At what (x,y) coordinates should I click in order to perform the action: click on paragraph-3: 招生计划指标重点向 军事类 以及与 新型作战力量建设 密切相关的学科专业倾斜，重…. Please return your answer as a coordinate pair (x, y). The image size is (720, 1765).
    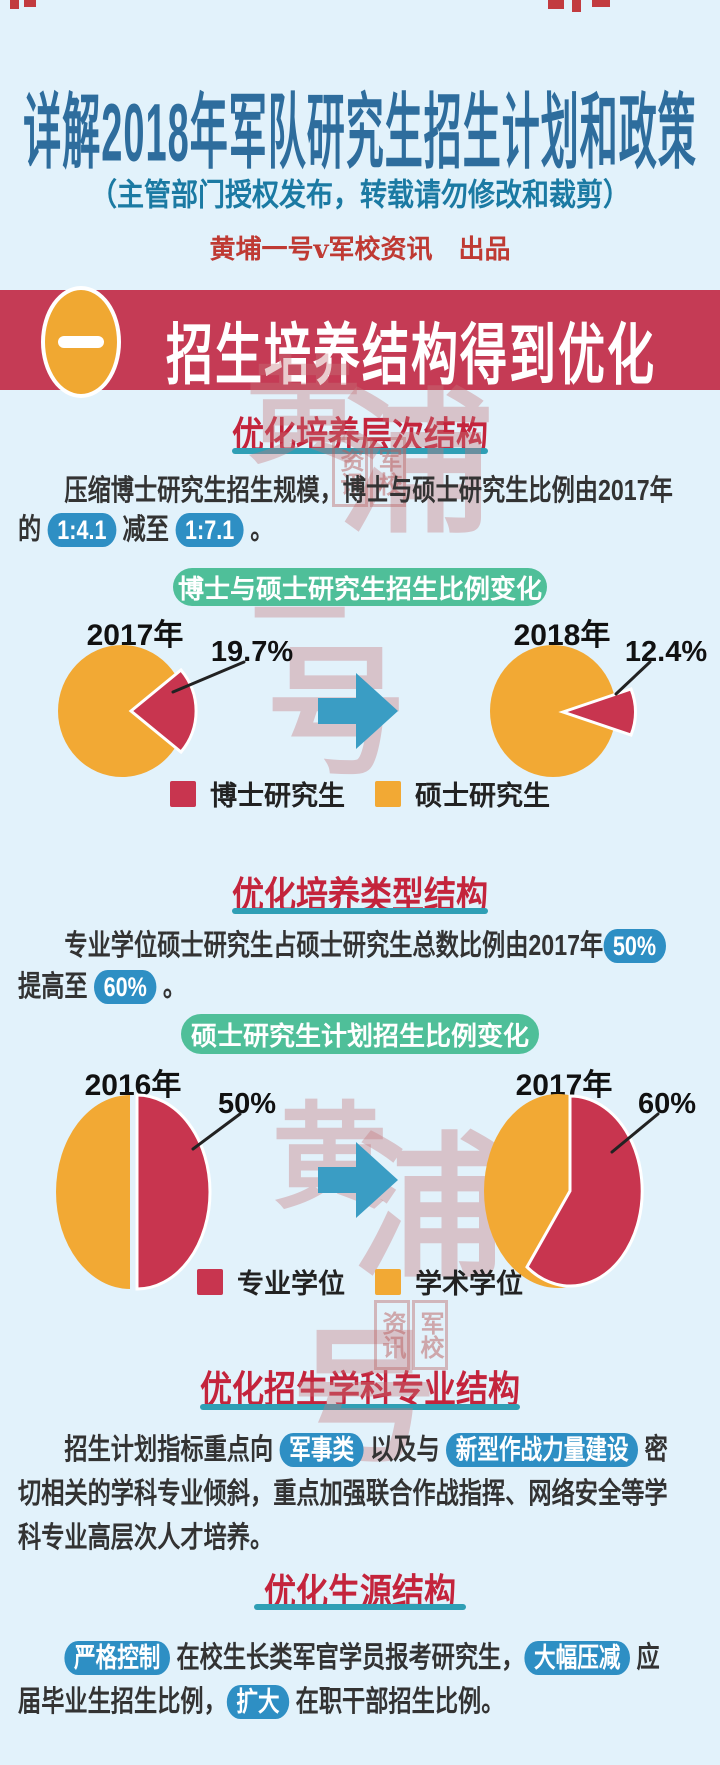
    Looking at the image, I should click on (346, 1494).